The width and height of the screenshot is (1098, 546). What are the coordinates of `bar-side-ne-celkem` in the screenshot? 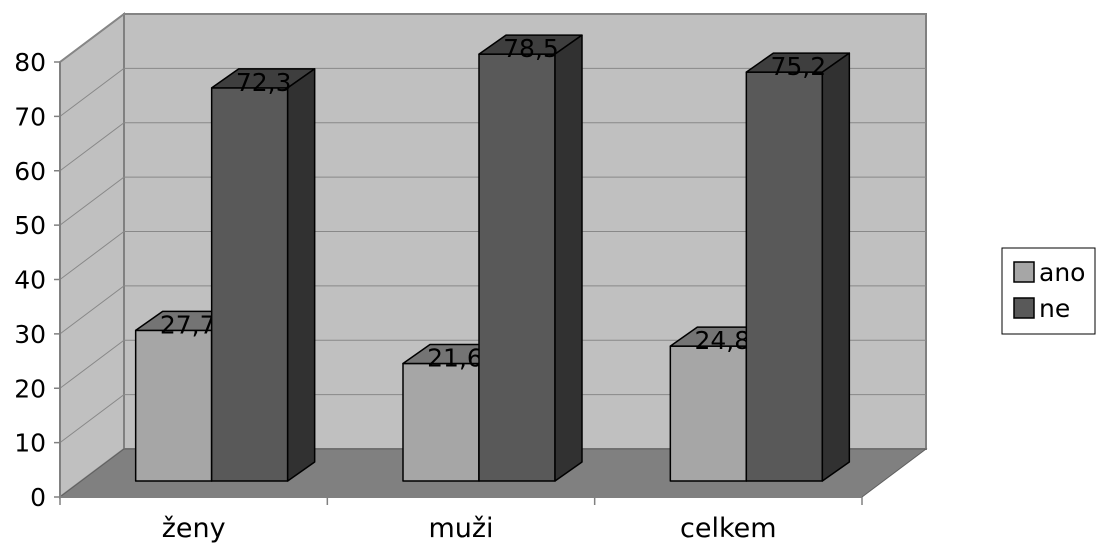 It's located at (836, 267).